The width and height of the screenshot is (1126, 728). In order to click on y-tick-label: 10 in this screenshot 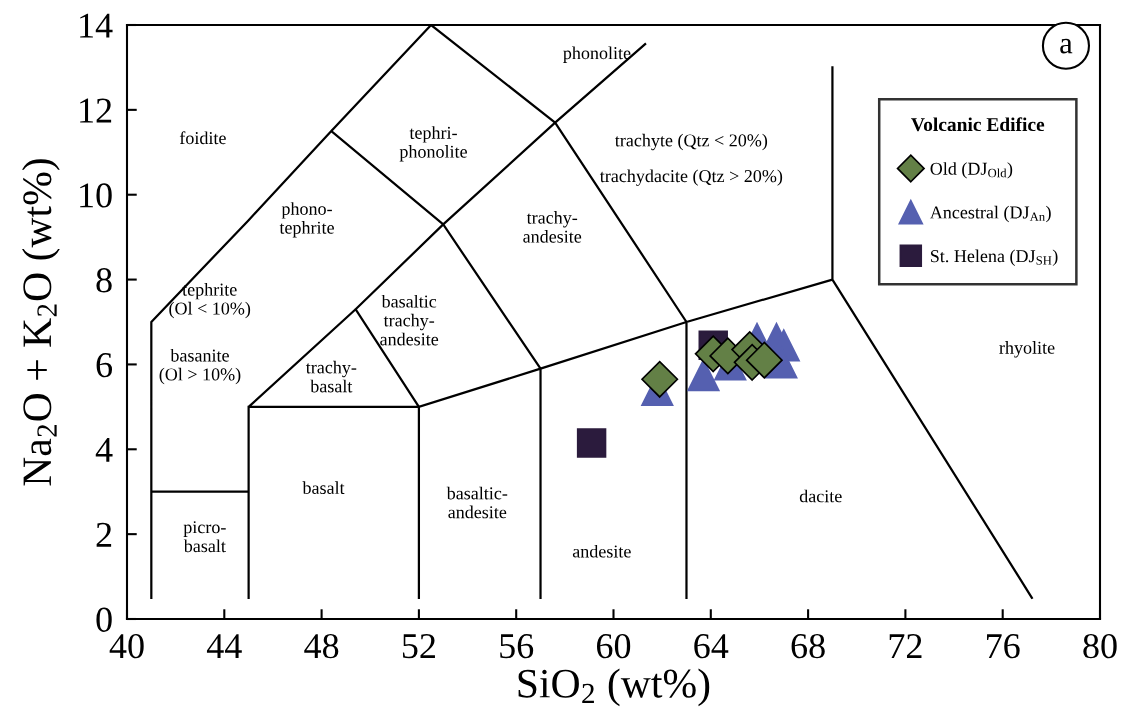, I will do `click(96, 195)`.